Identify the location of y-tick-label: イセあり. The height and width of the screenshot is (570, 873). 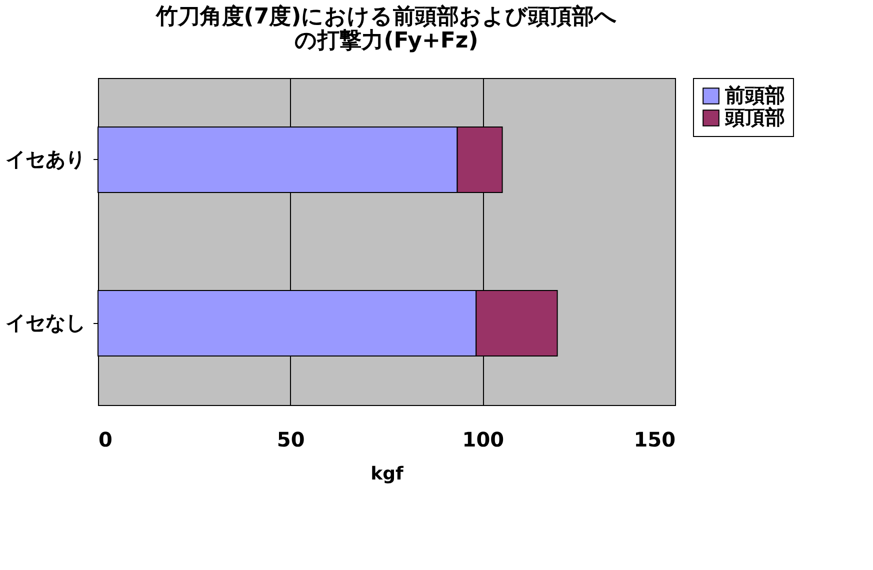
(46, 158).